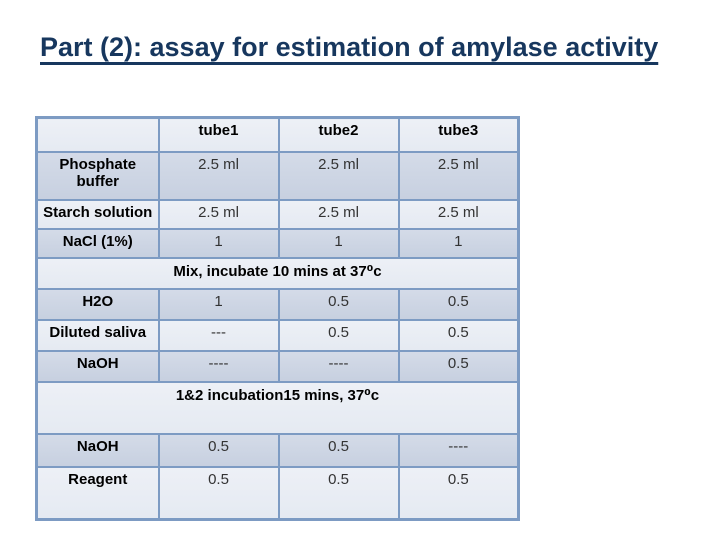  I want to click on table-row-diluted-saliva: Diluted saliva --- 0.5 0.5, so click(277, 335).